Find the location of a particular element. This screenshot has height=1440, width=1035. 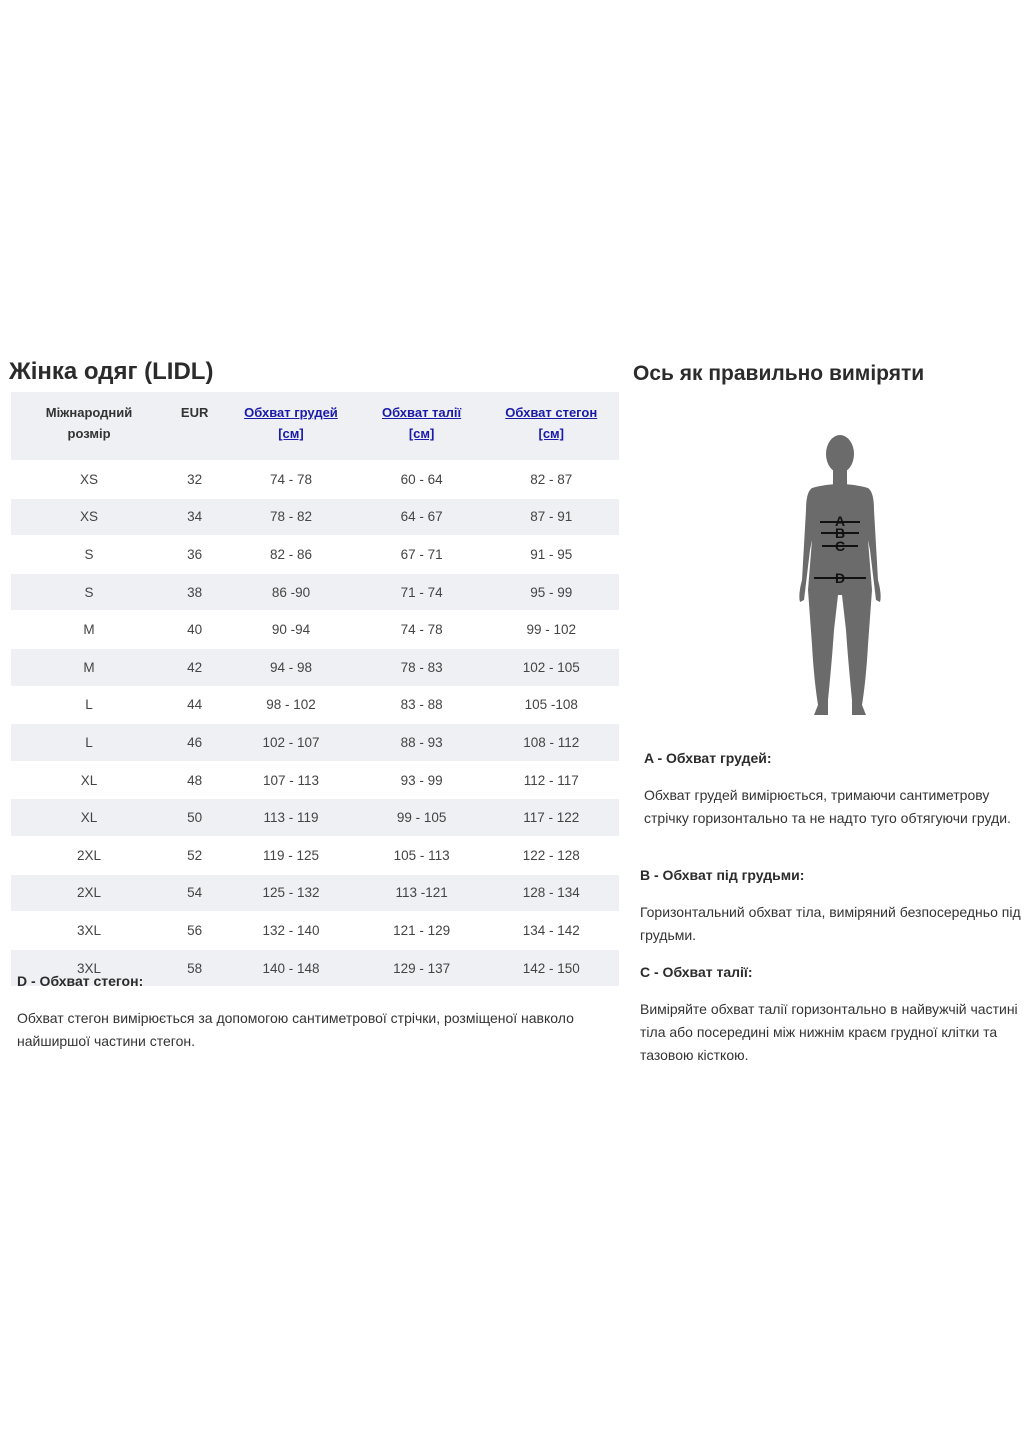

table-cell: 102 - 105 is located at coordinates (551, 667).